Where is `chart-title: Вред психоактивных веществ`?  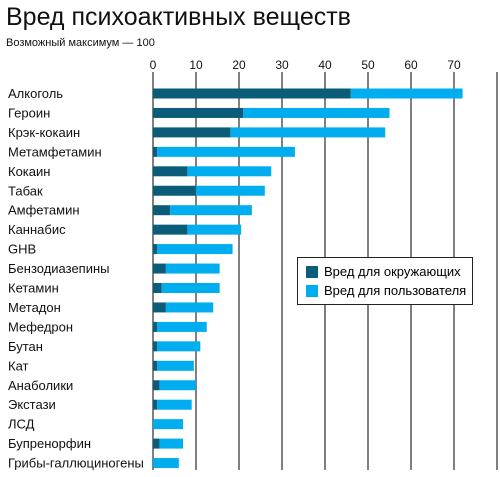
chart-title: Вред психоактивных веществ is located at coordinates (178, 17).